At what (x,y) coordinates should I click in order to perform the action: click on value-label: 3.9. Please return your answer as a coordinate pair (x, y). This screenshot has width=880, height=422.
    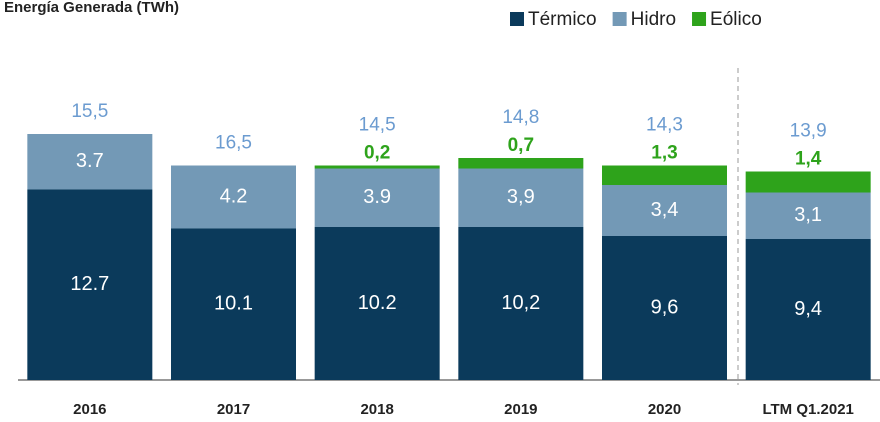
    Looking at the image, I should click on (377, 197).